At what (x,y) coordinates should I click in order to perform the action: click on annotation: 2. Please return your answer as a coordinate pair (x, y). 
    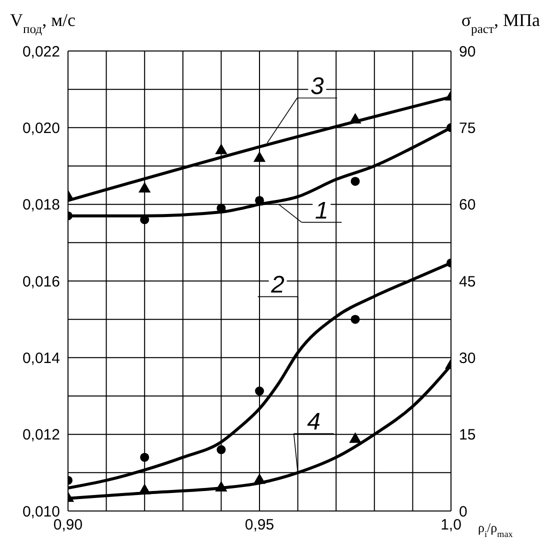
    Looking at the image, I should click on (277, 285).